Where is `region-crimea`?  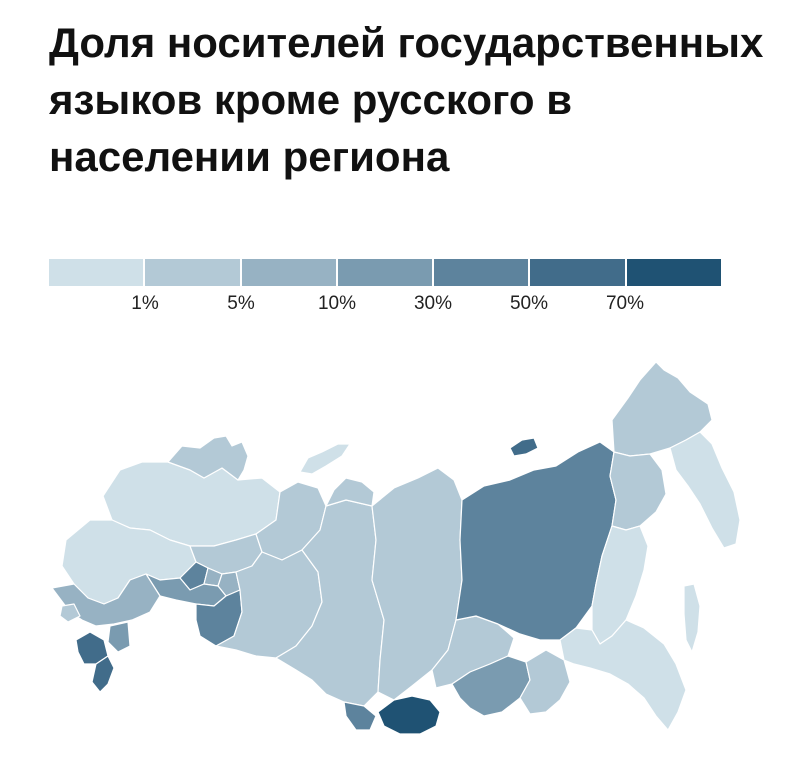
region-crimea is located at coordinates (70, 613).